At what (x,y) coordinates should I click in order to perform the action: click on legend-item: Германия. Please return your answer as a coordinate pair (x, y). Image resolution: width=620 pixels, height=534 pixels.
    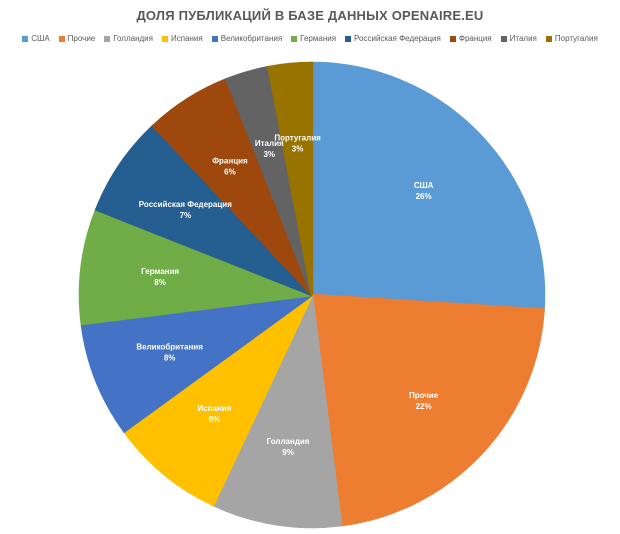
    Looking at the image, I should click on (313, 38).